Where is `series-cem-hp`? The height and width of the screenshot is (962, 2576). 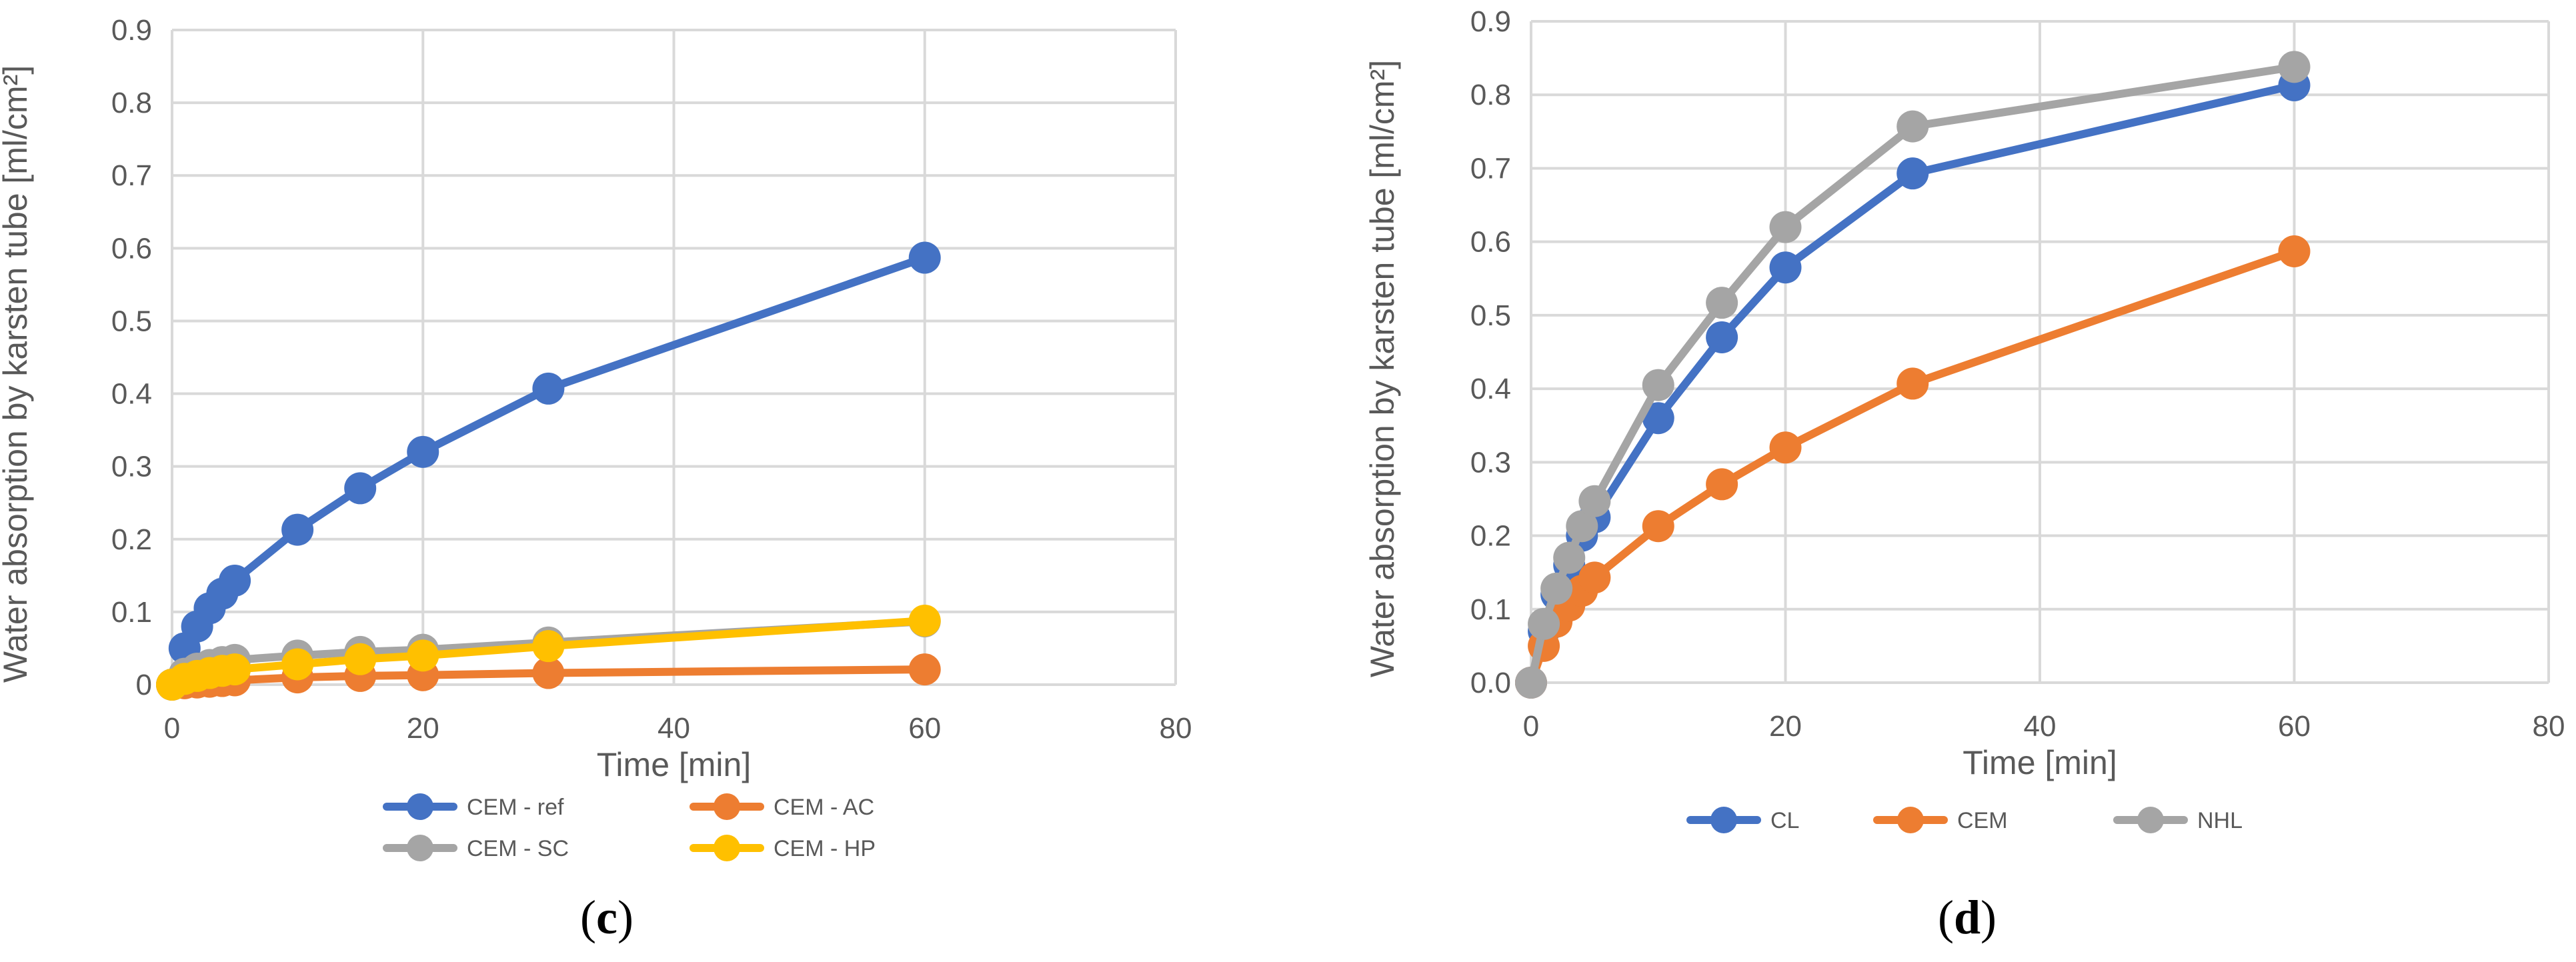 series-cem-hp is located at coordinates (548, 652).